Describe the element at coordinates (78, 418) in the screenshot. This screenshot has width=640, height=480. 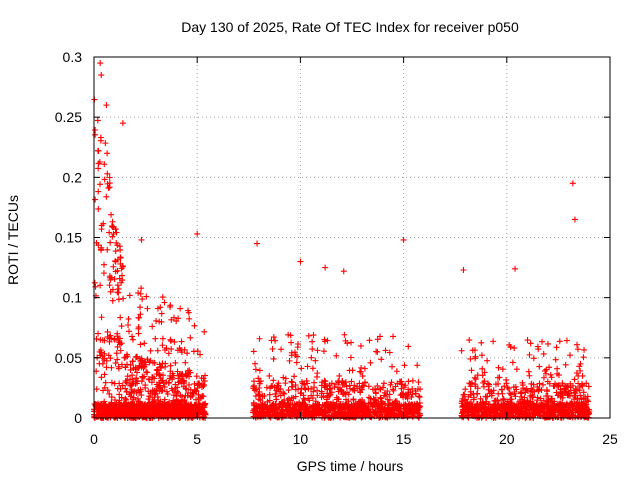
I see `y-tick-label: 0` at that location.